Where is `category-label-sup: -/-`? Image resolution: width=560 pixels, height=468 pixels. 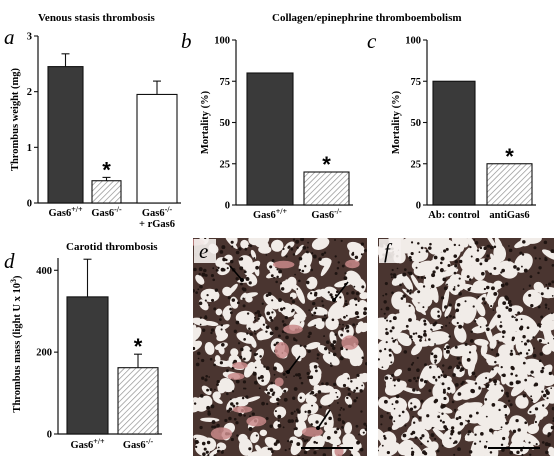
category-label-sup: -/- is located at coordinates (338, 211).